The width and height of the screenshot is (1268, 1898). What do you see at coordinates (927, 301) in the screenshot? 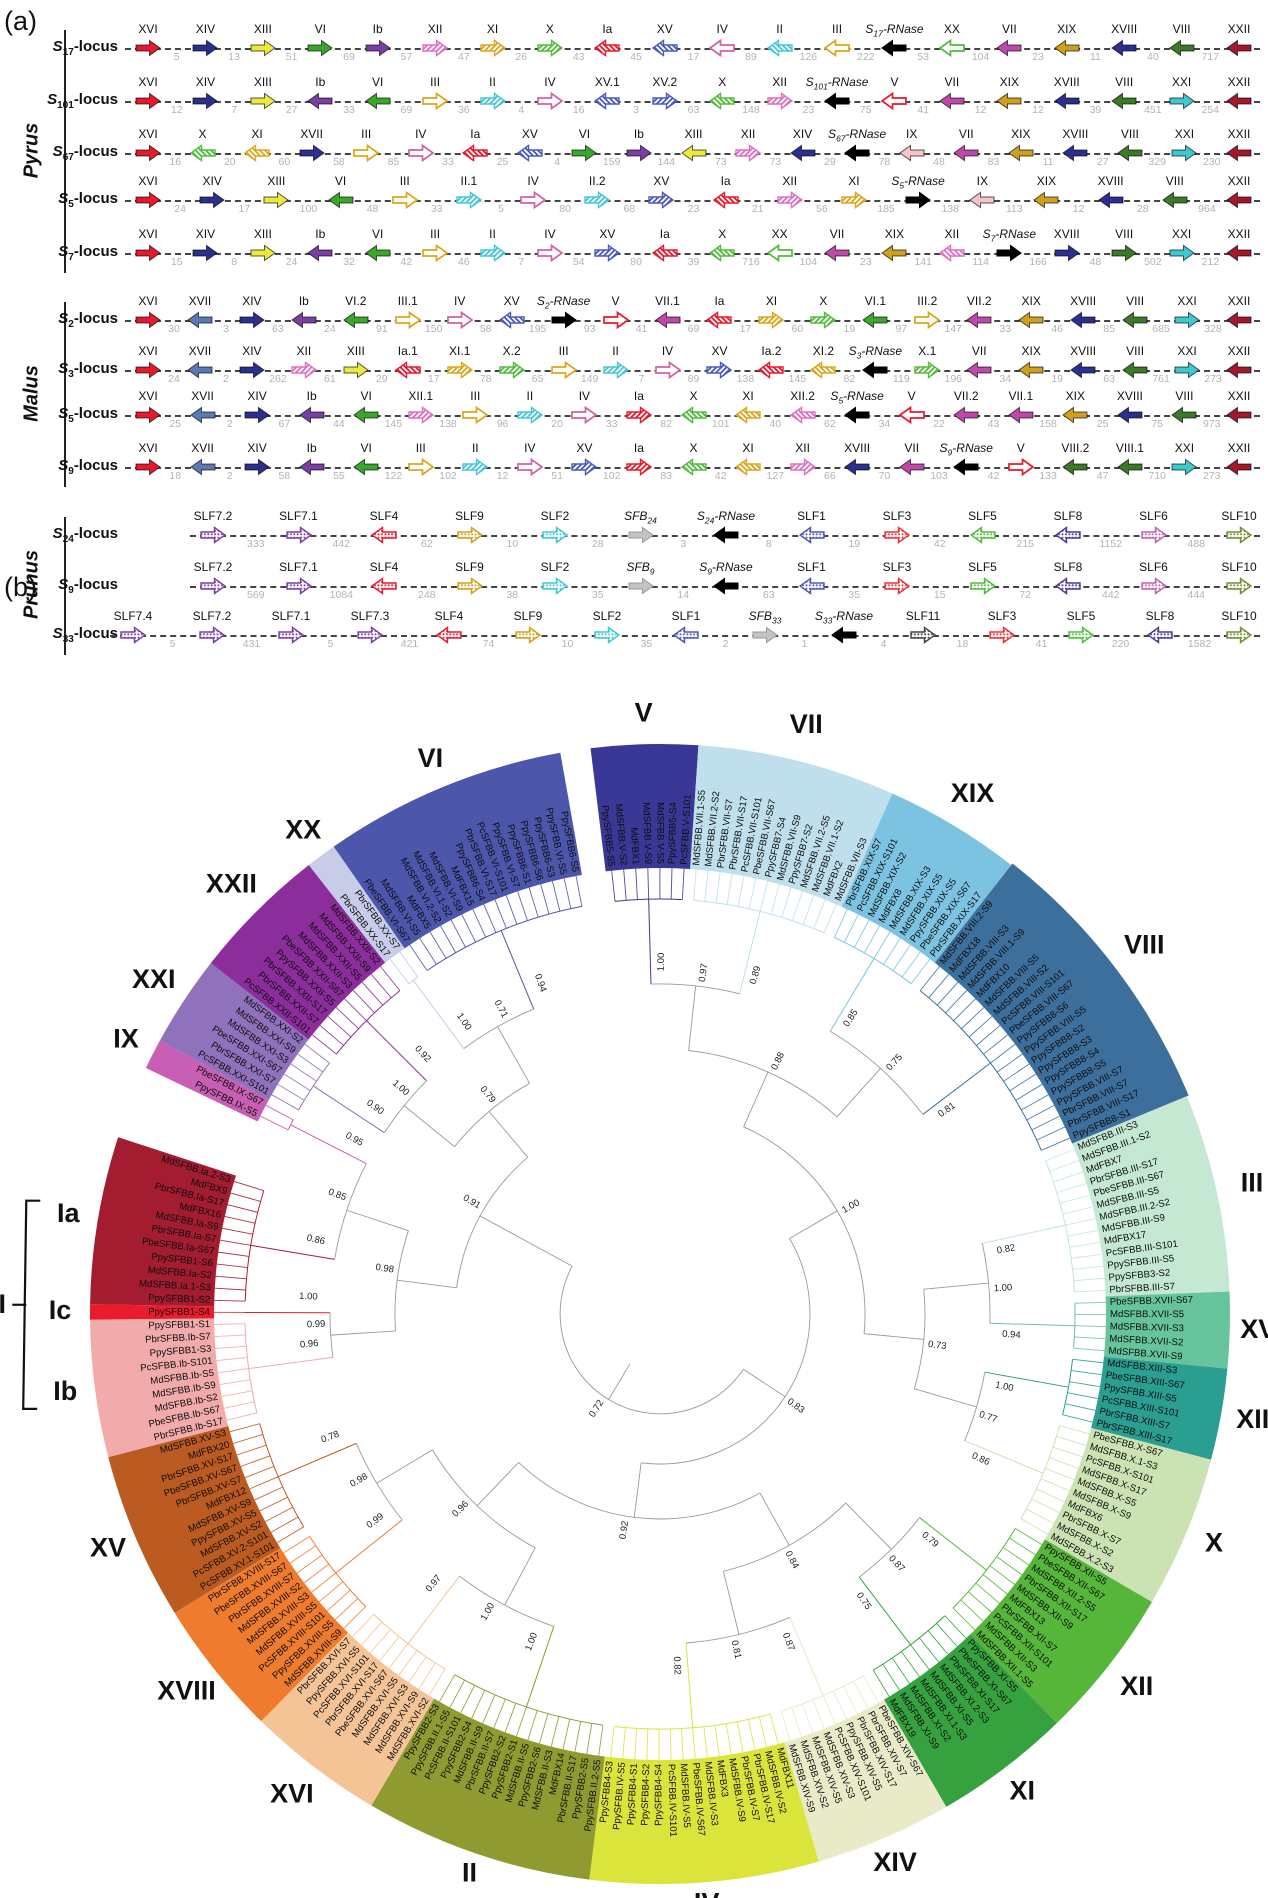
I see `gene-label-III.2: III.2` at bounding box center [927, 301].